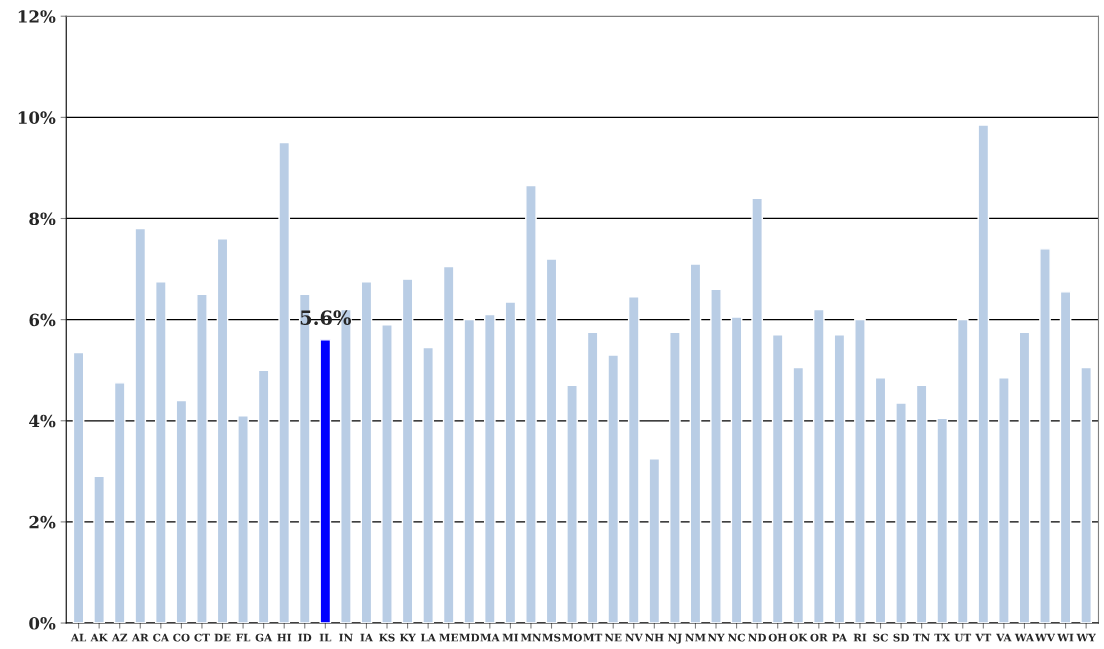 The image size is (1104, 649). I want to click on y-tick-label: 0%, so click(42, 623).